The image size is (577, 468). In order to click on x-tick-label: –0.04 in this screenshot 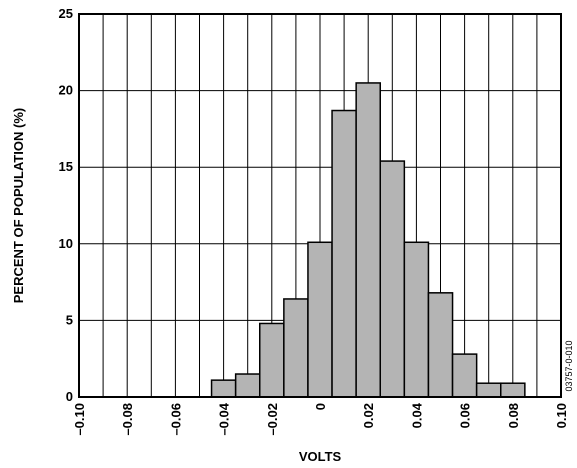, I will do `click(224, 418)`.